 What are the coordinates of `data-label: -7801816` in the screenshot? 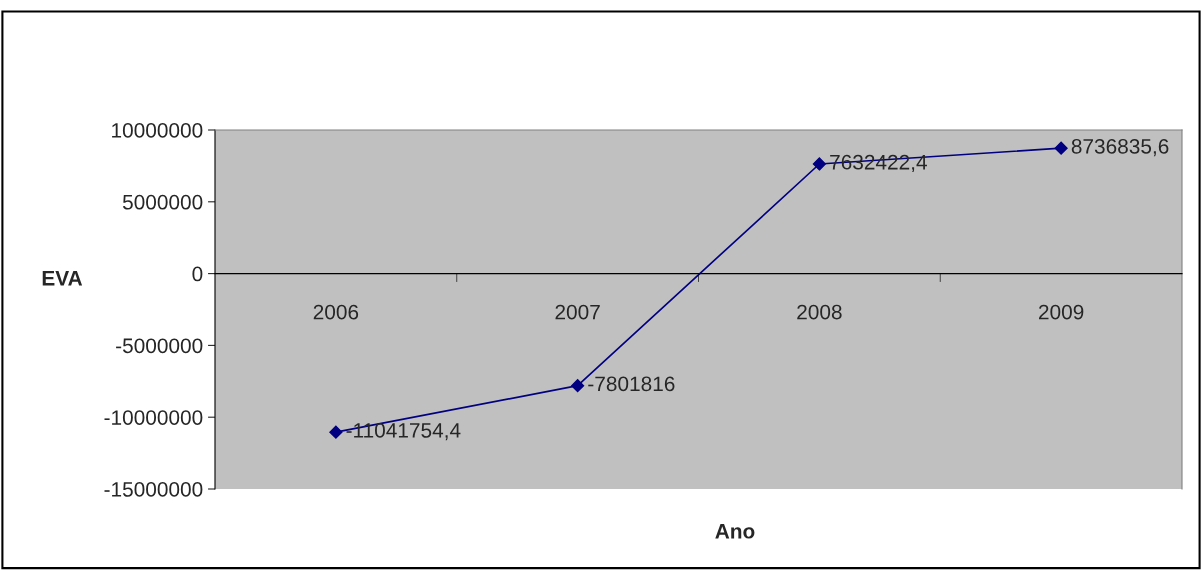 It's located at (631, 384).